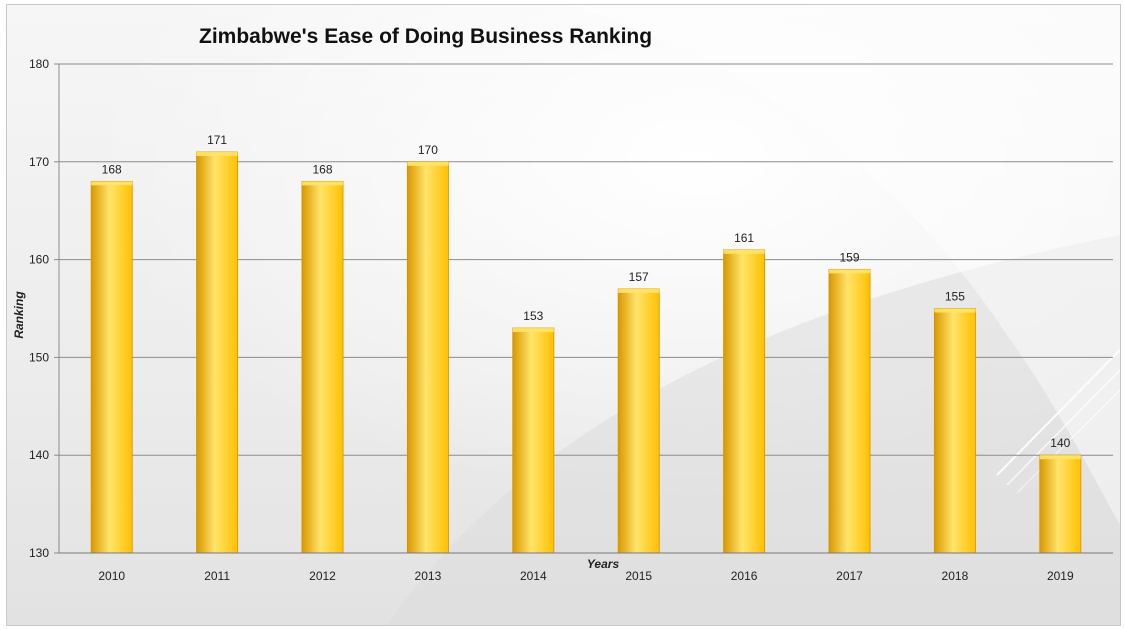  What do you see at coordinates (586, 576) in the screenshot?
I see `x-axis-ticks: 2010 2011 2012 2013 2014 2015 2016 2017 2018 2019` at bounding box center [586, 576].